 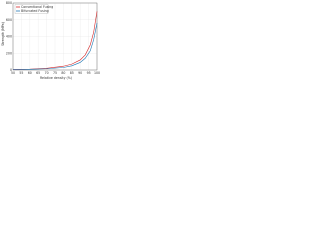 I want to click on series-line, so click(x=55, y=46).